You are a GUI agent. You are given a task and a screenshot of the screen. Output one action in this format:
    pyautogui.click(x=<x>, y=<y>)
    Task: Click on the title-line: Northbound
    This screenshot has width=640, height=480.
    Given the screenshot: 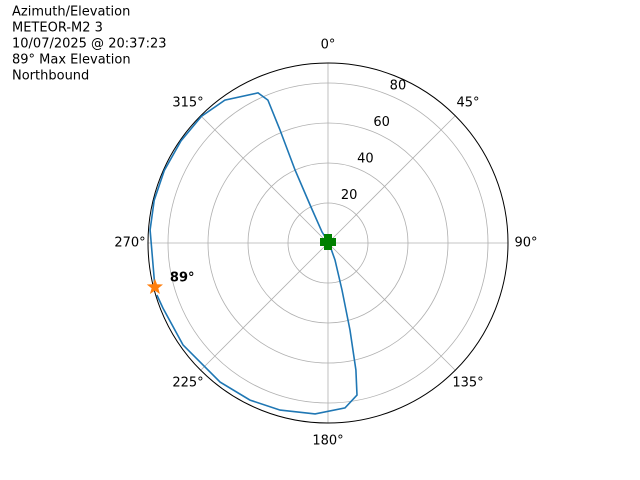 What is the action you would take?
    pyautogui.click(x=50, y=76)
    